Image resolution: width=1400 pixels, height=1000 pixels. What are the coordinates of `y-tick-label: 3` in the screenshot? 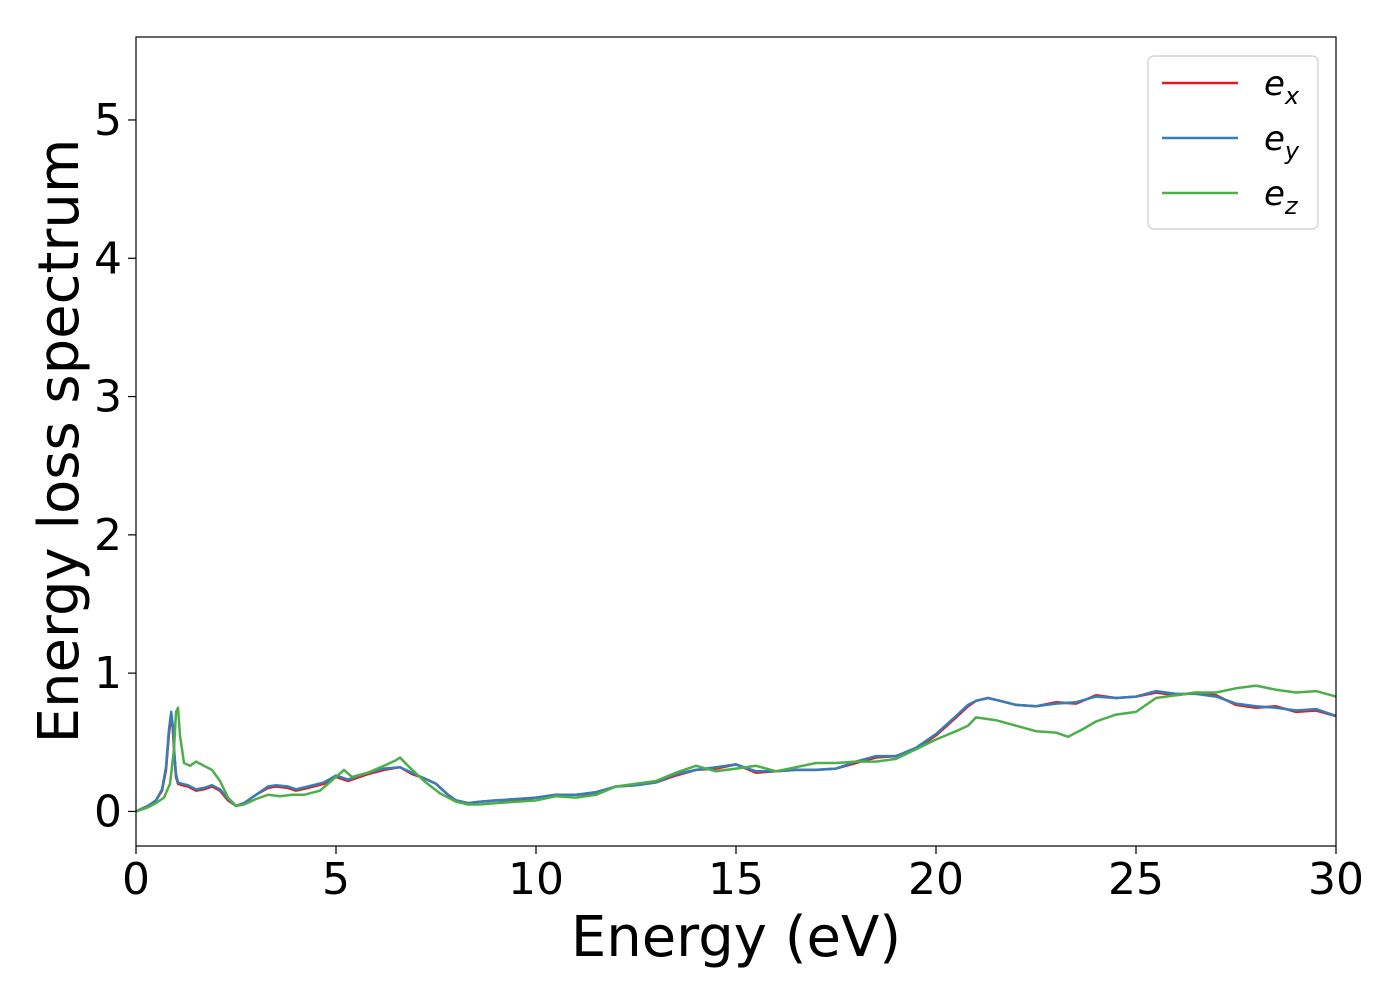 It's located at (108, 397).